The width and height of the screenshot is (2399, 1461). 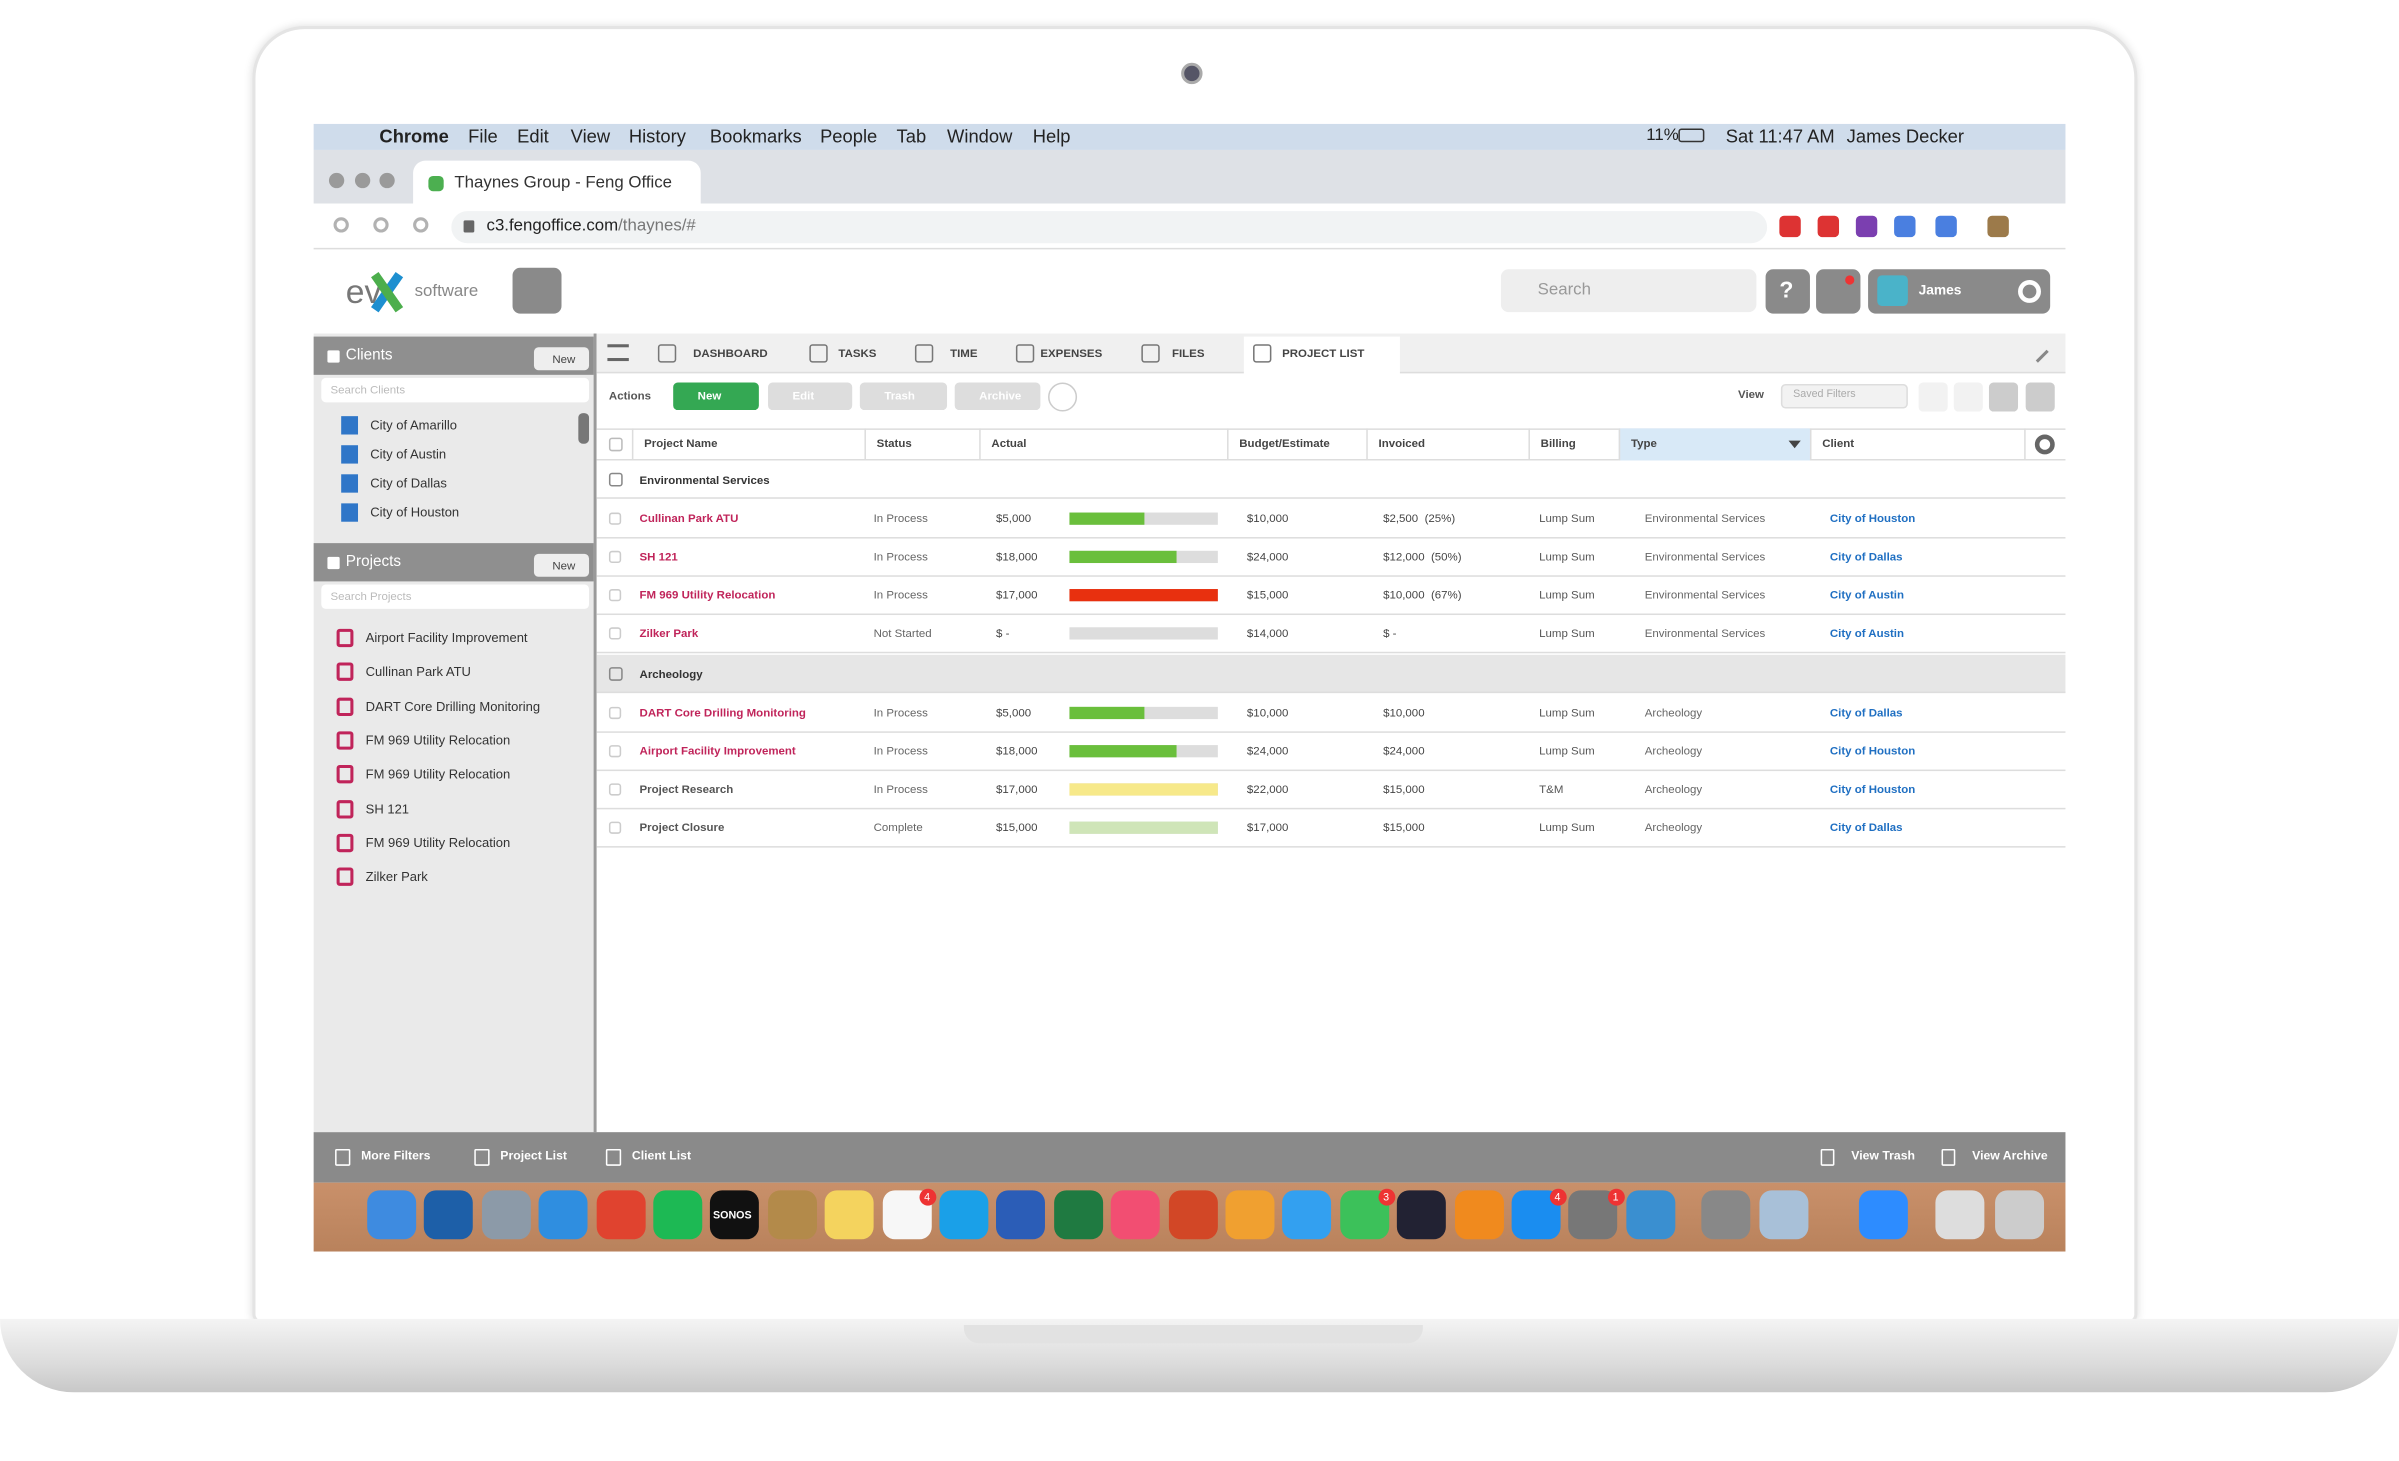 What do you see at coordinates (722, 712) in the screenshot?
I see `project-name: DART Core Drilling Monitoring` at bounding box center [722, 712].